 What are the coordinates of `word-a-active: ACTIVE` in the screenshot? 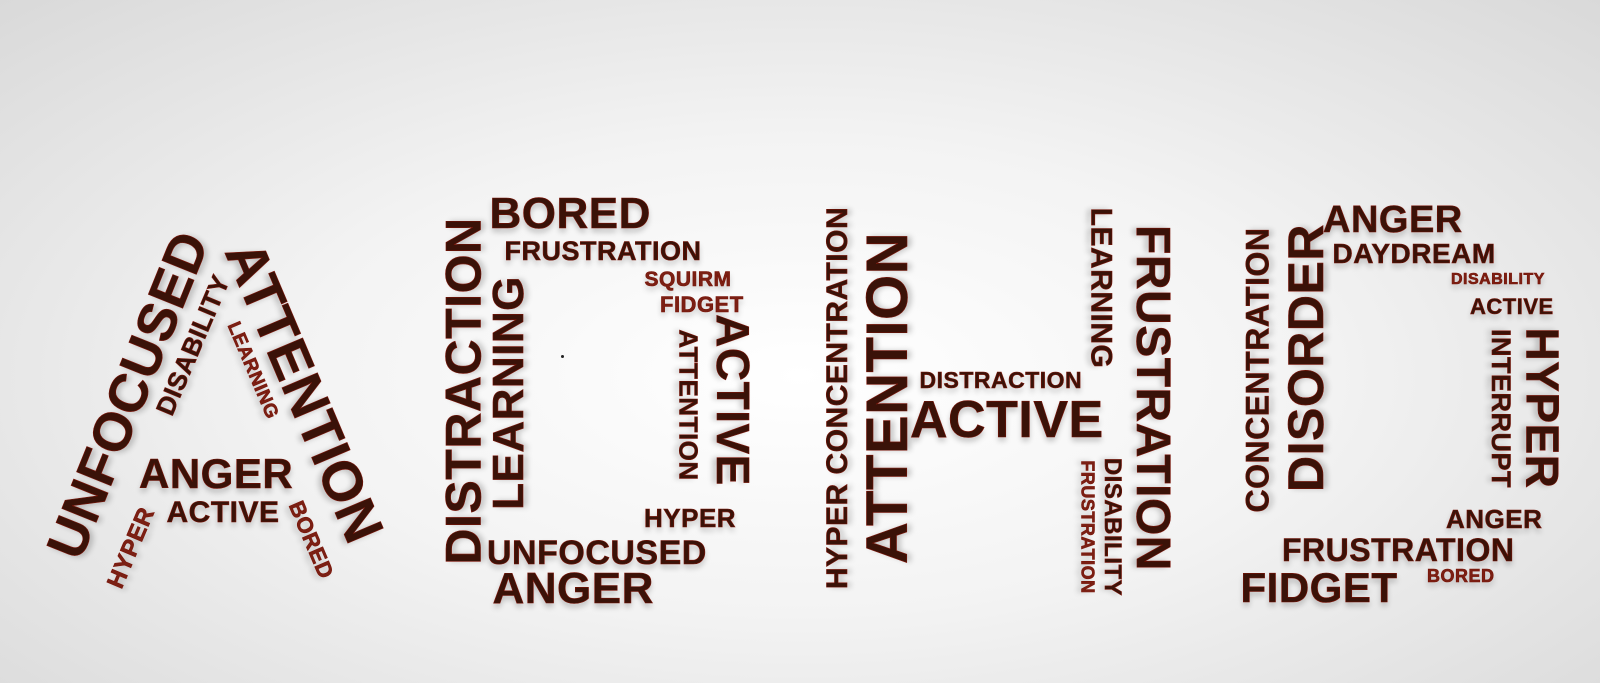 It's located at (223, 512).